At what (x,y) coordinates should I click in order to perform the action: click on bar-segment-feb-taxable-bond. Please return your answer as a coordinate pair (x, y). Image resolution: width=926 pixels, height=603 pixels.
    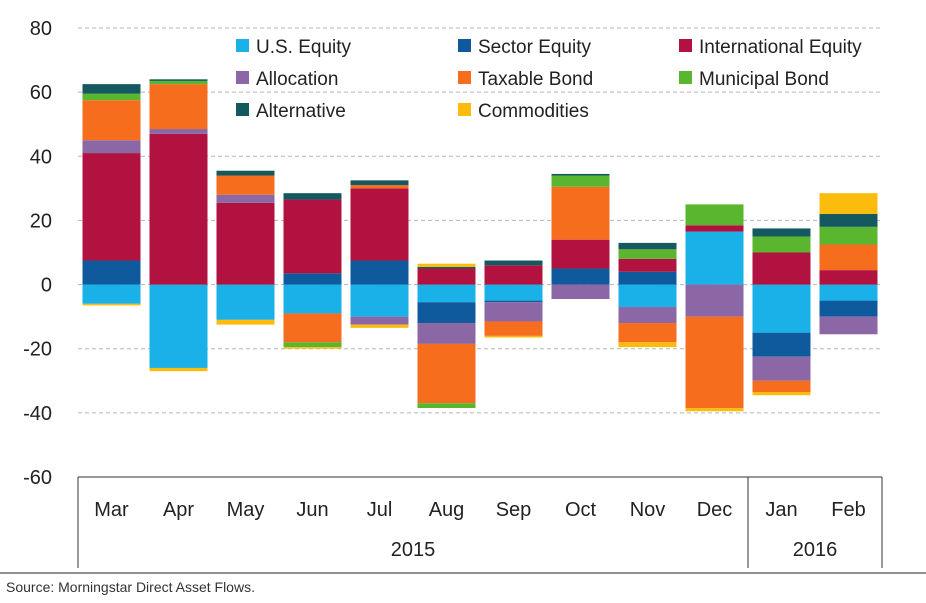
    Looking at the image, I should click on (848, 257).